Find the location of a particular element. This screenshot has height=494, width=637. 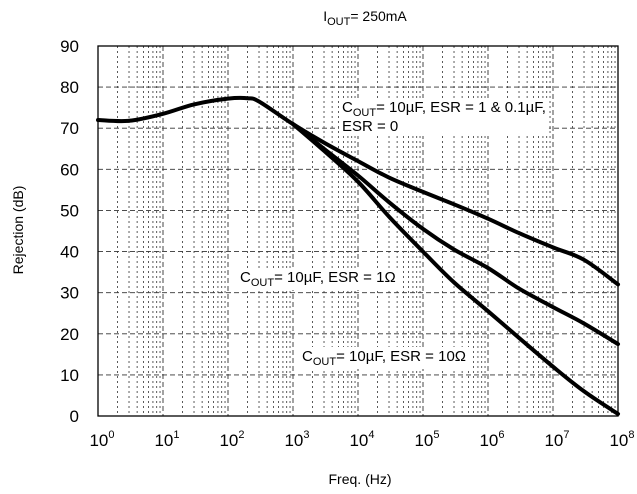

y-tick-label: 30 is located at coordinates (69, 293).